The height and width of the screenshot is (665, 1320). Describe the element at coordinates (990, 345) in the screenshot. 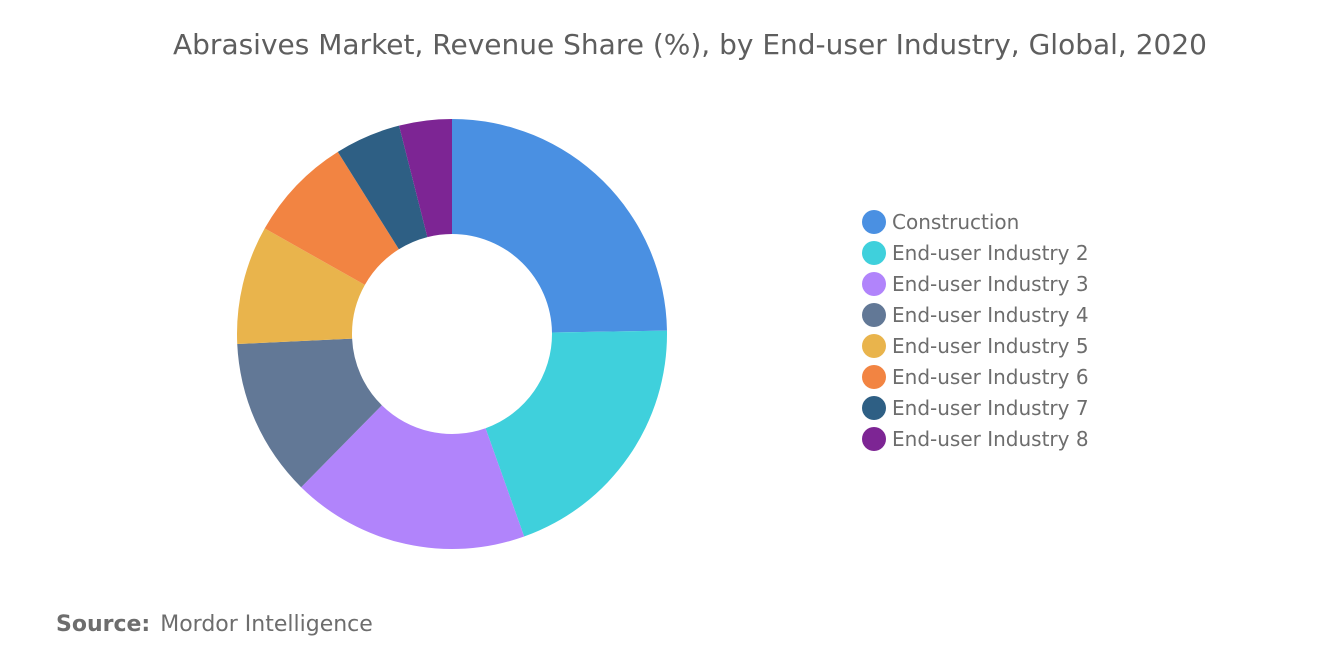

I see `legend-label: End-user Industry 5` at that location.